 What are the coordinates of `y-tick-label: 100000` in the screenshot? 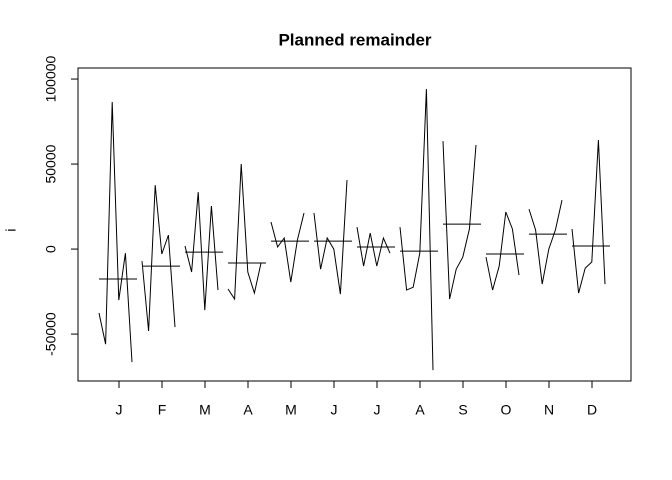 It's located at (51, 78).